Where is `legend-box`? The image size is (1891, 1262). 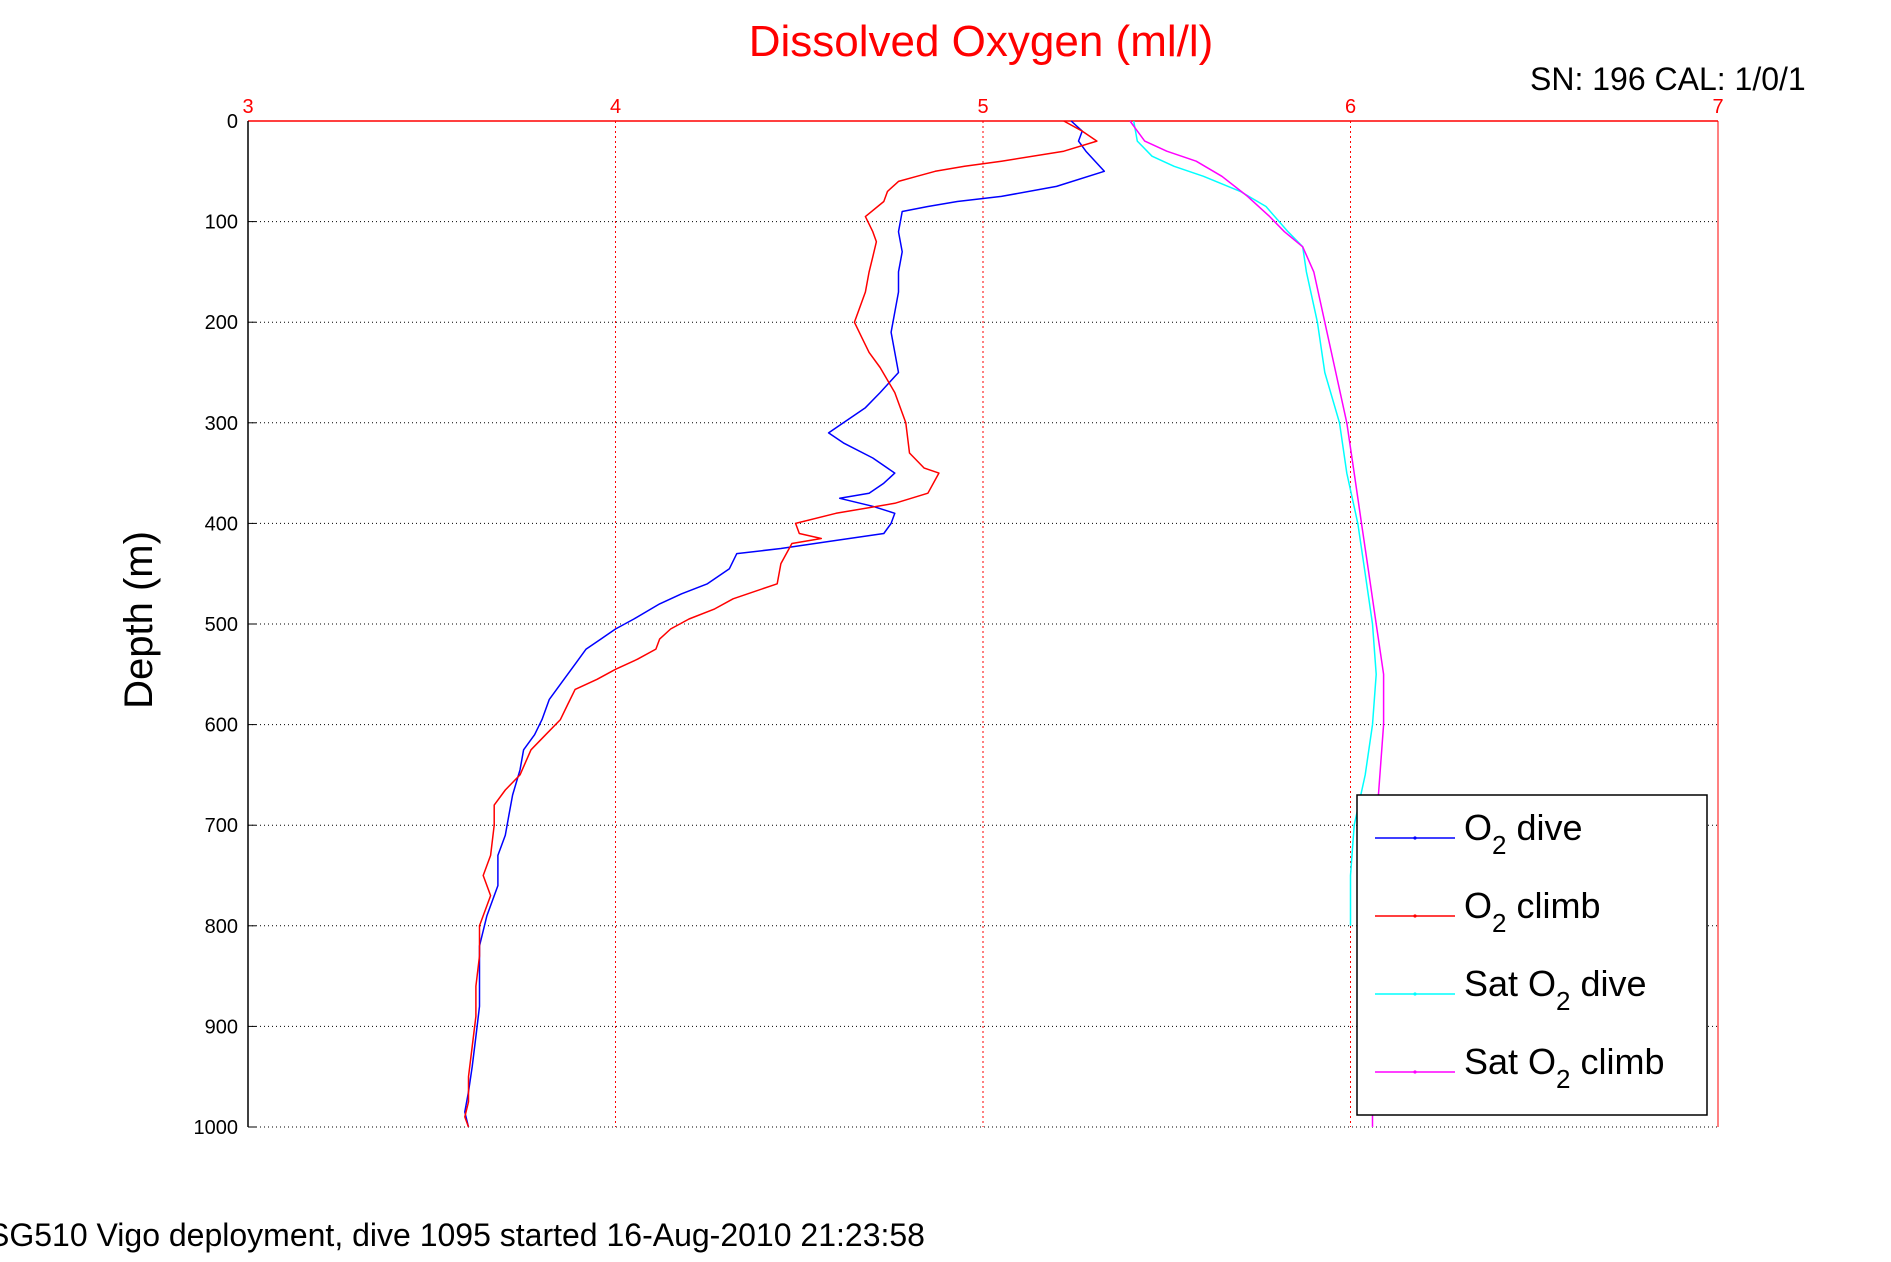 legend-box is located at coordinates (1532, 955).